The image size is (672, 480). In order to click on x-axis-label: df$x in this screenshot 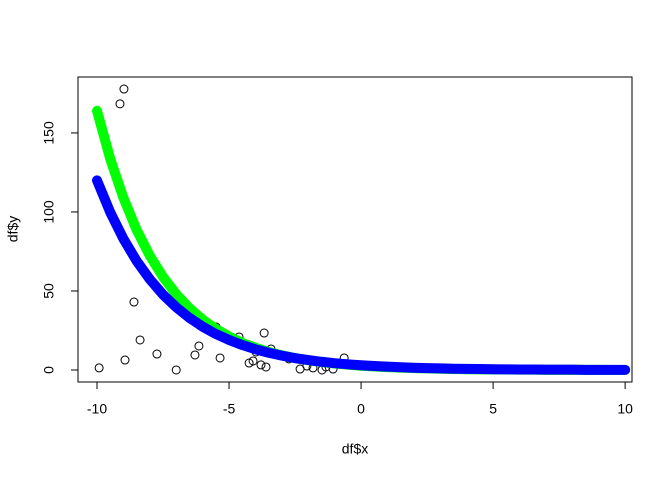, I will do `click(355, 449)`.